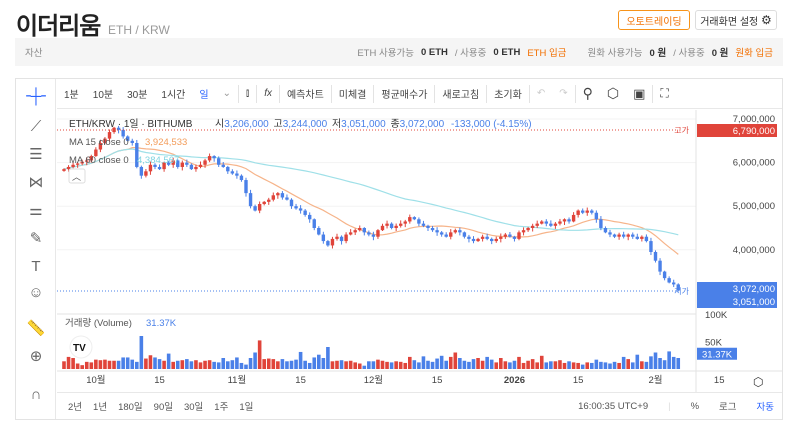 The height and width of the screenshot is (432, 800). Describe the element at coordinates (613, 406) in the screenshot. I see `clock: 16:00:35 UTC+9` at that location.